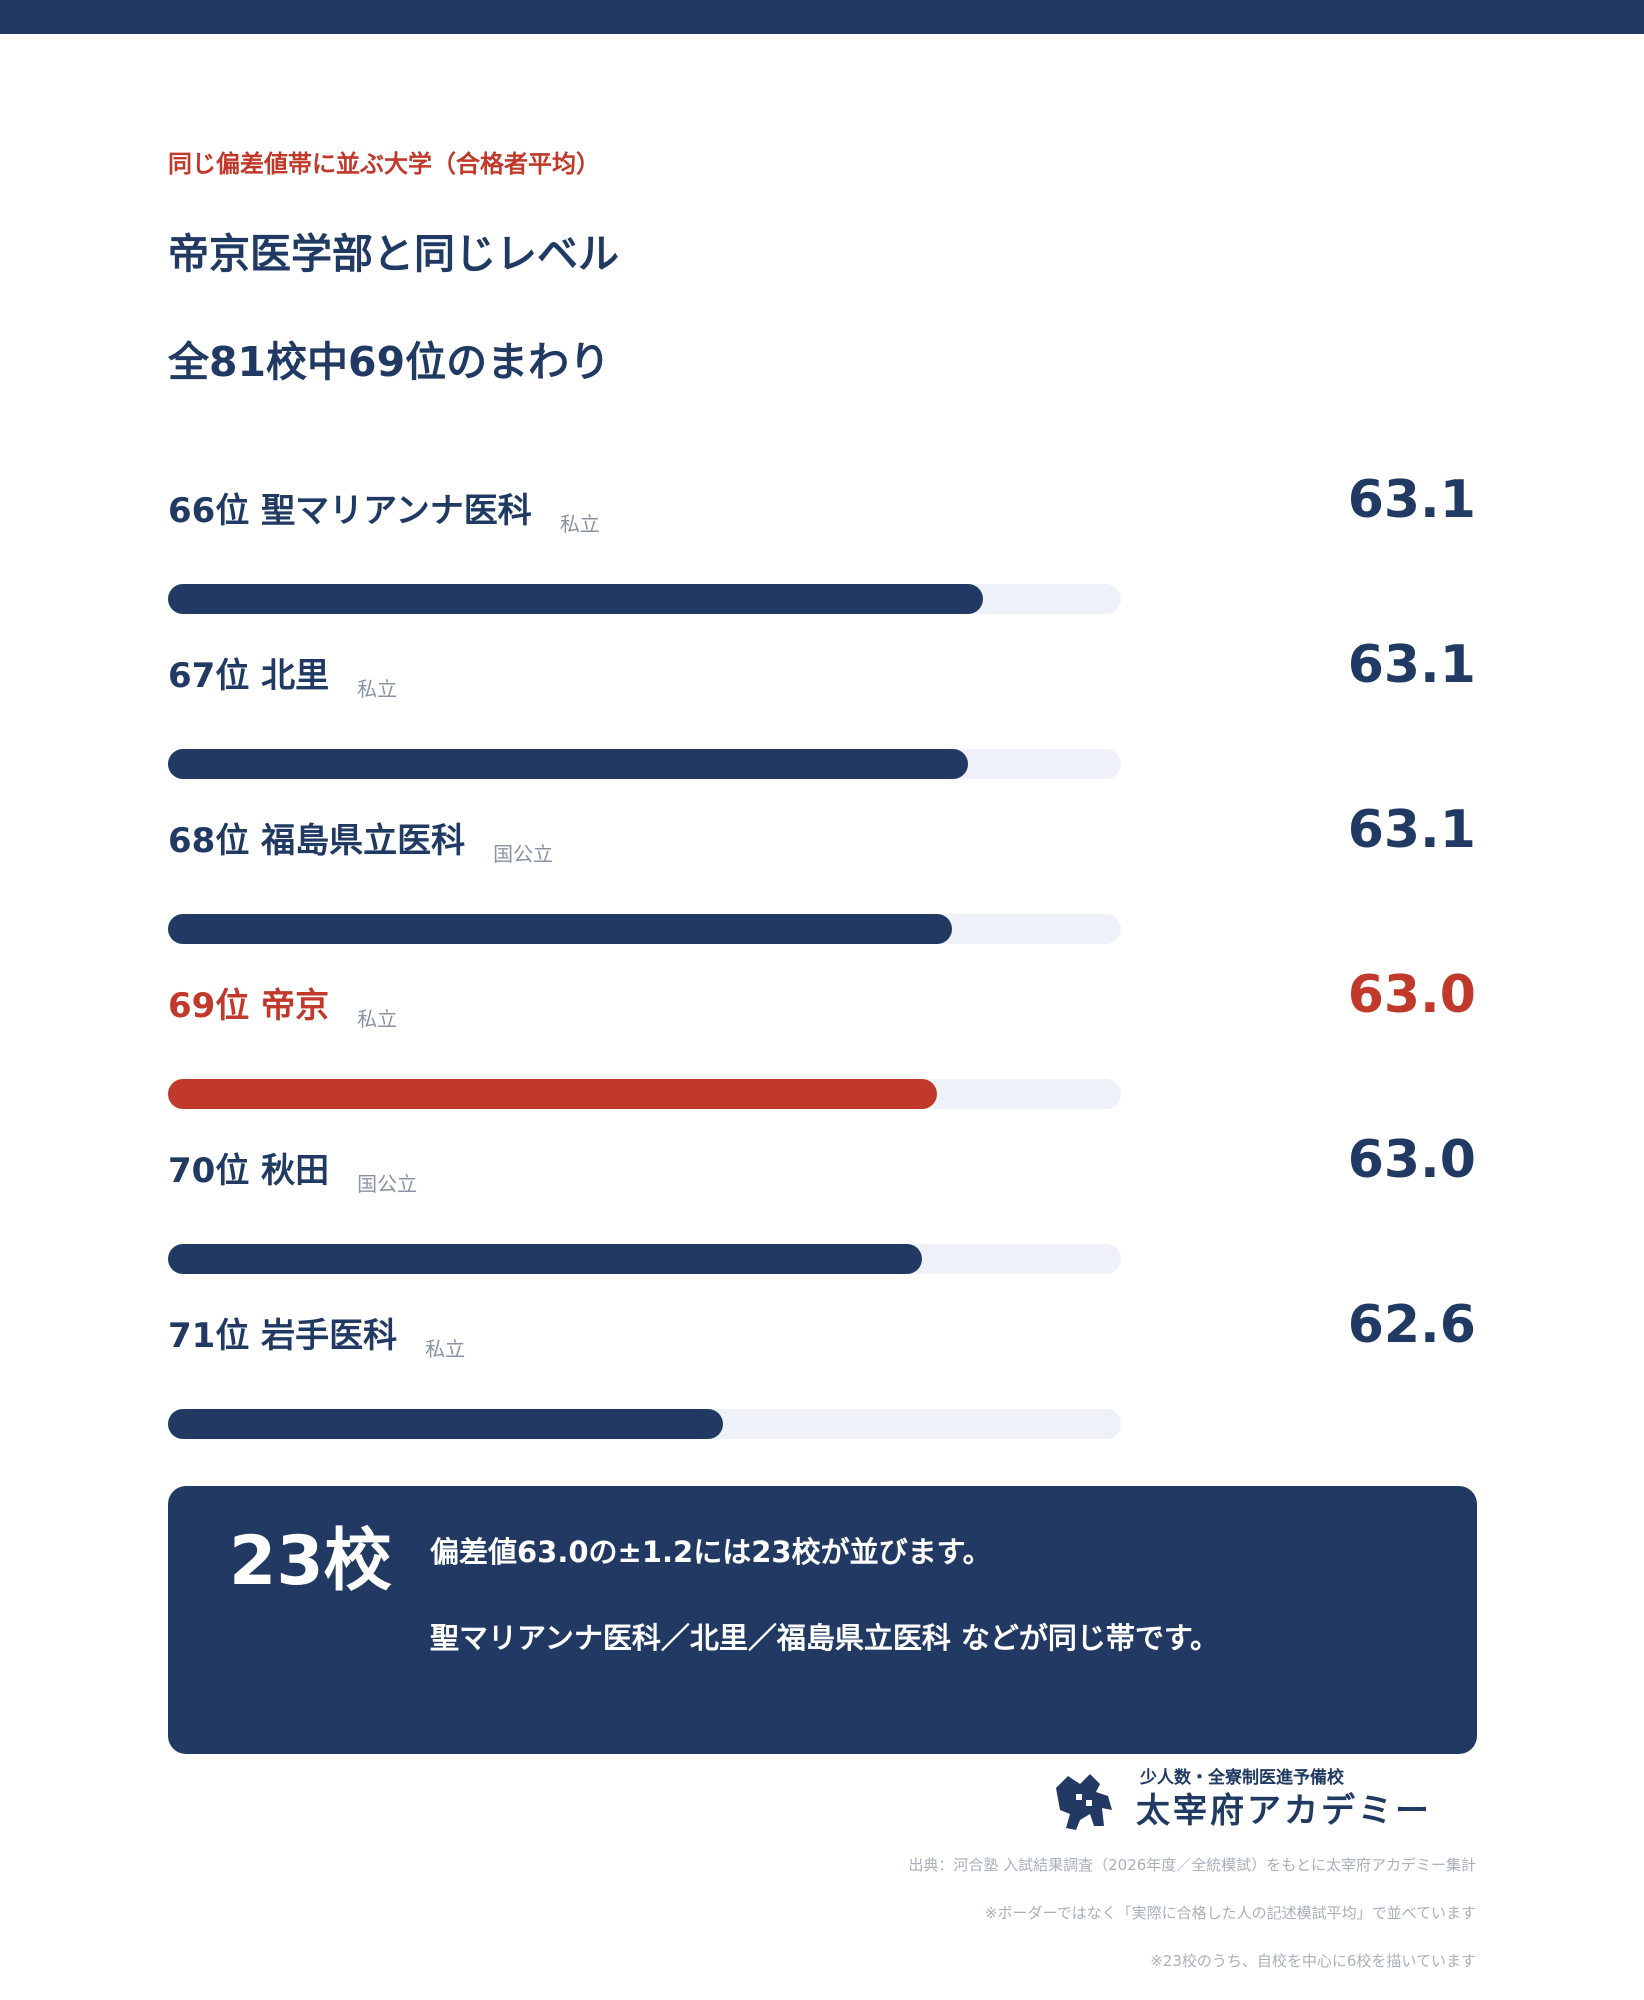  Describe the element at coordinates (822, 731) in the screenshot. I see `chart-row: 67位 北里 私立 63.1` at that location.